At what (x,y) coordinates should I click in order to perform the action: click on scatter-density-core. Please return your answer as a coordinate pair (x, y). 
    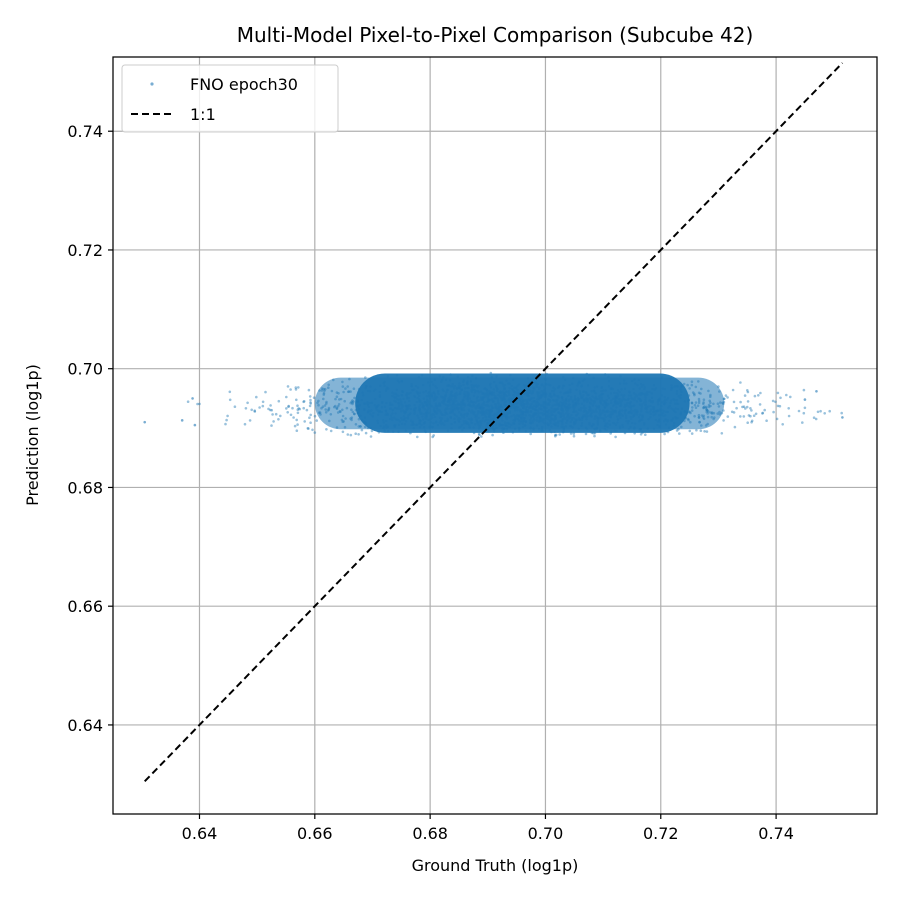
    Looking at the image, I should click on (519, 403).